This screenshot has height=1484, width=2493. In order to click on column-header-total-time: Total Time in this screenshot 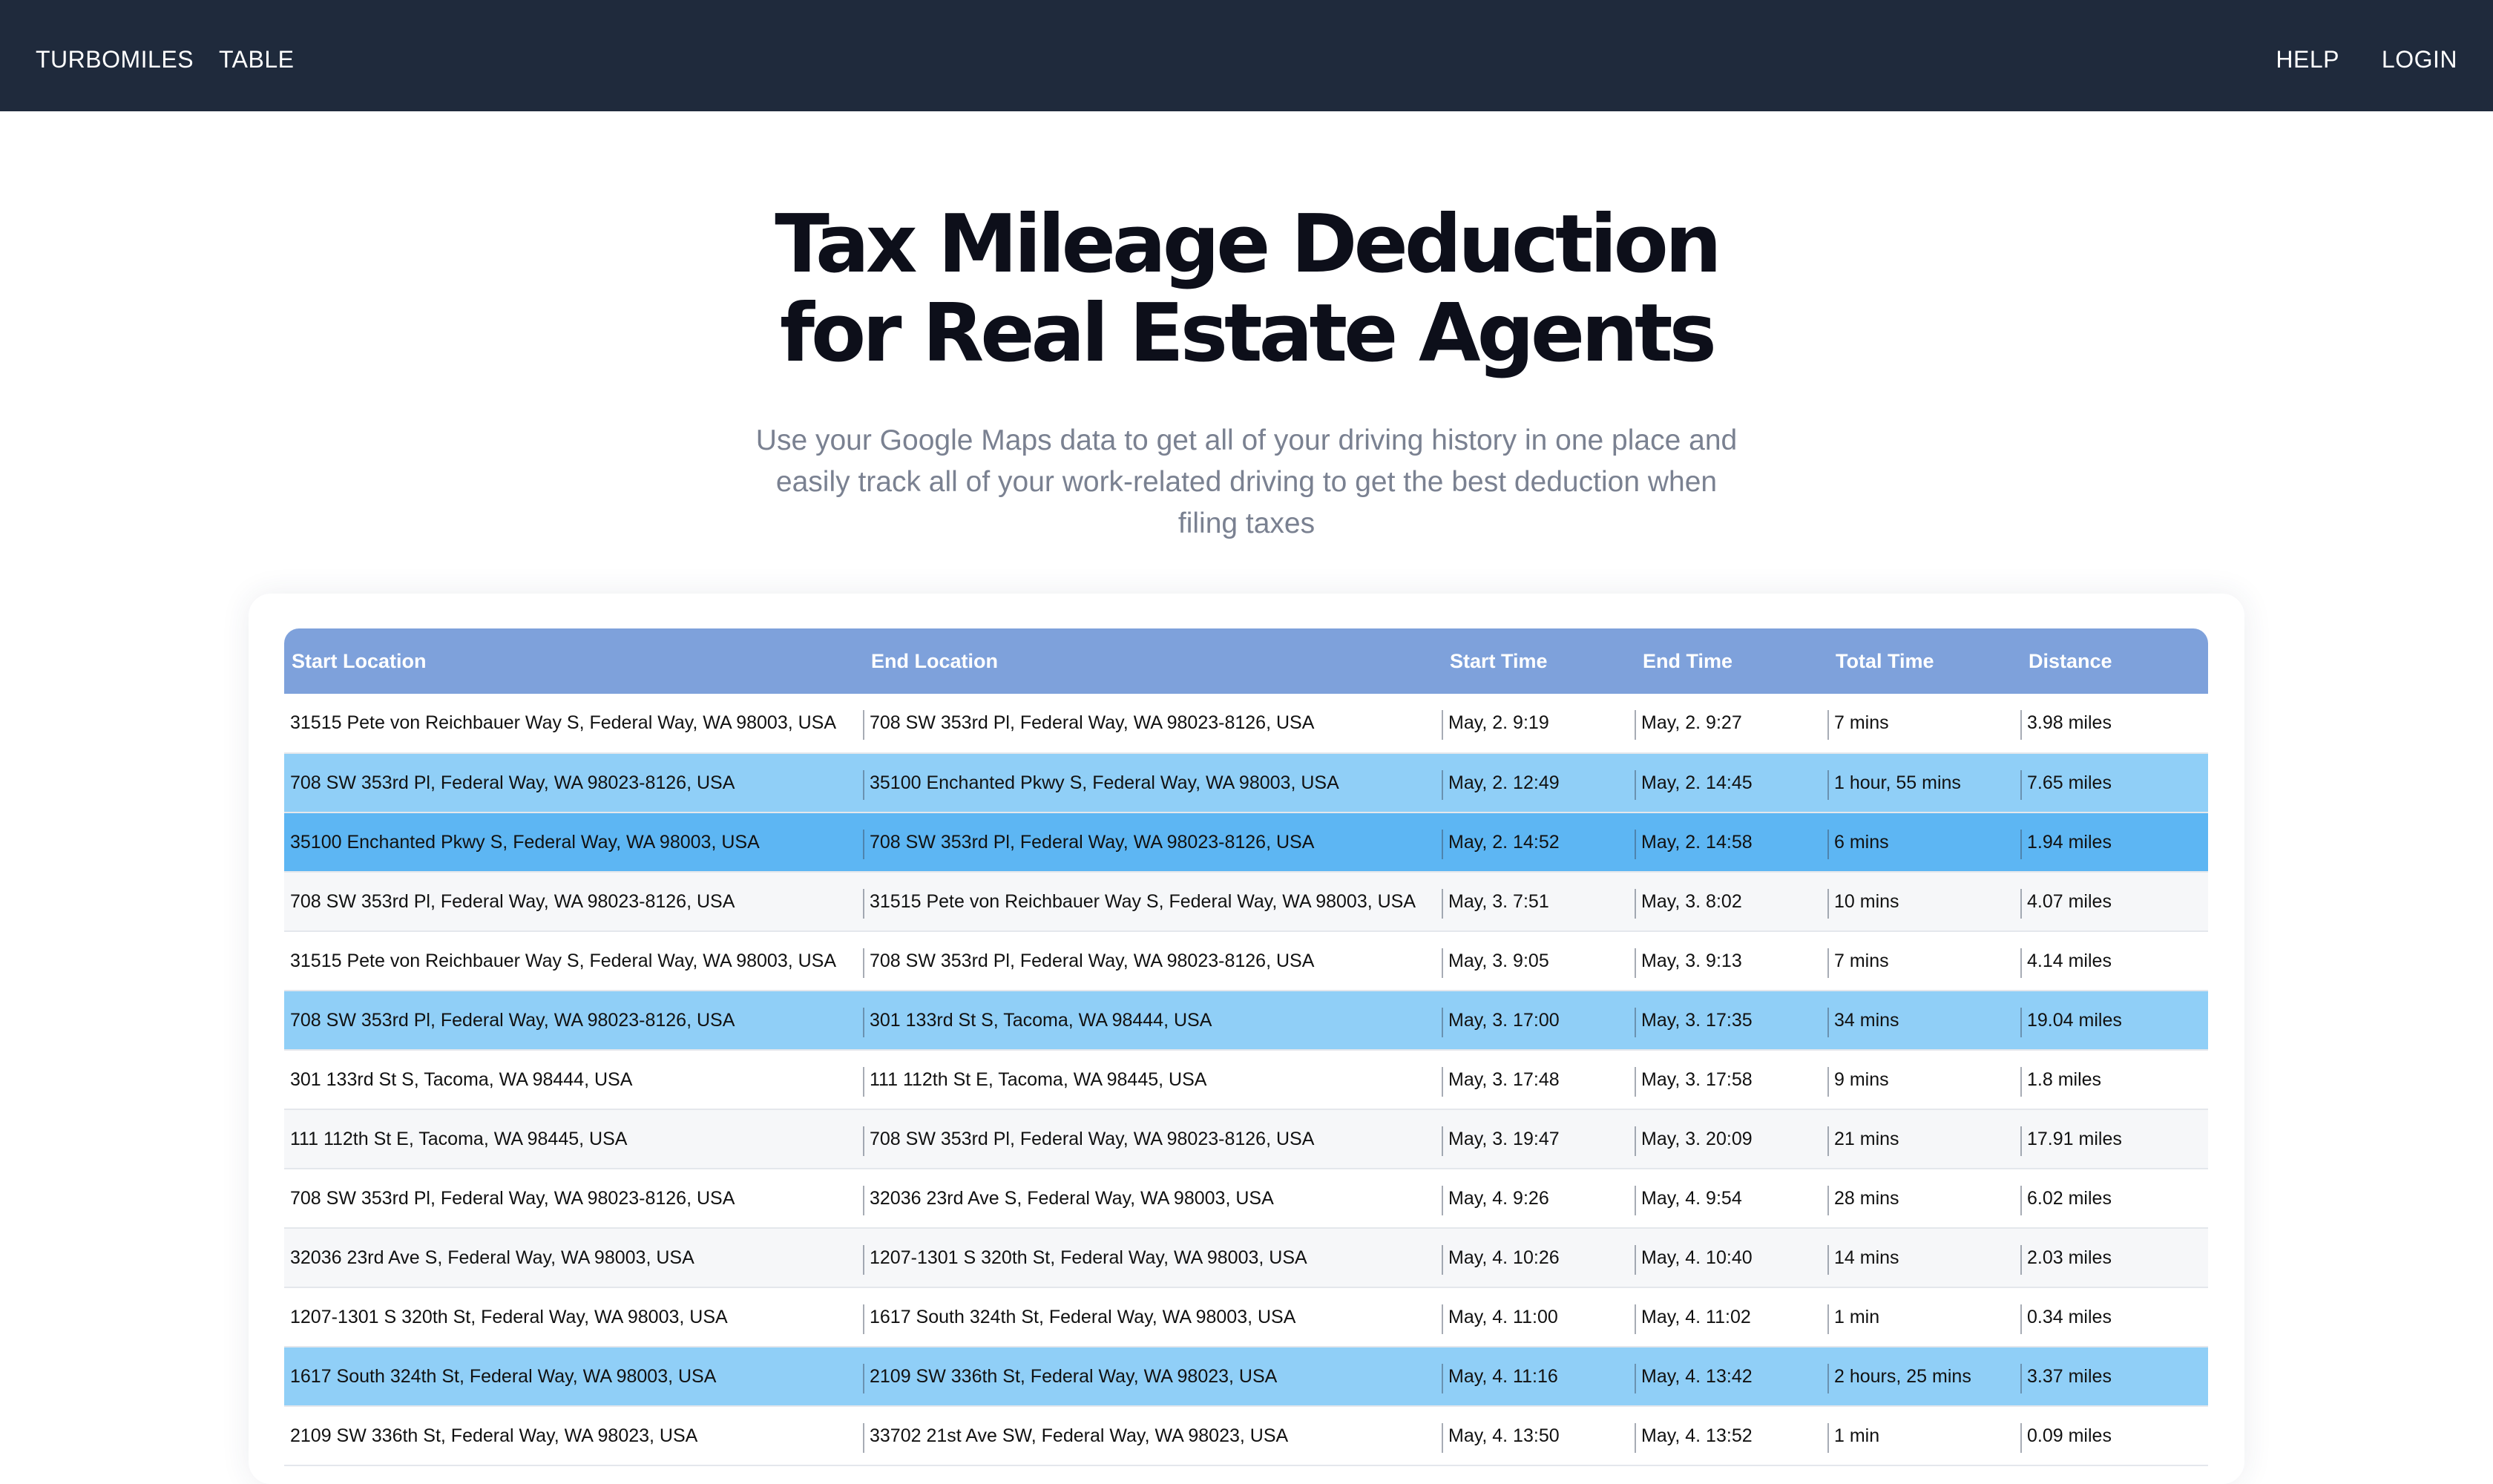, I will do `click(1923, 661)`.